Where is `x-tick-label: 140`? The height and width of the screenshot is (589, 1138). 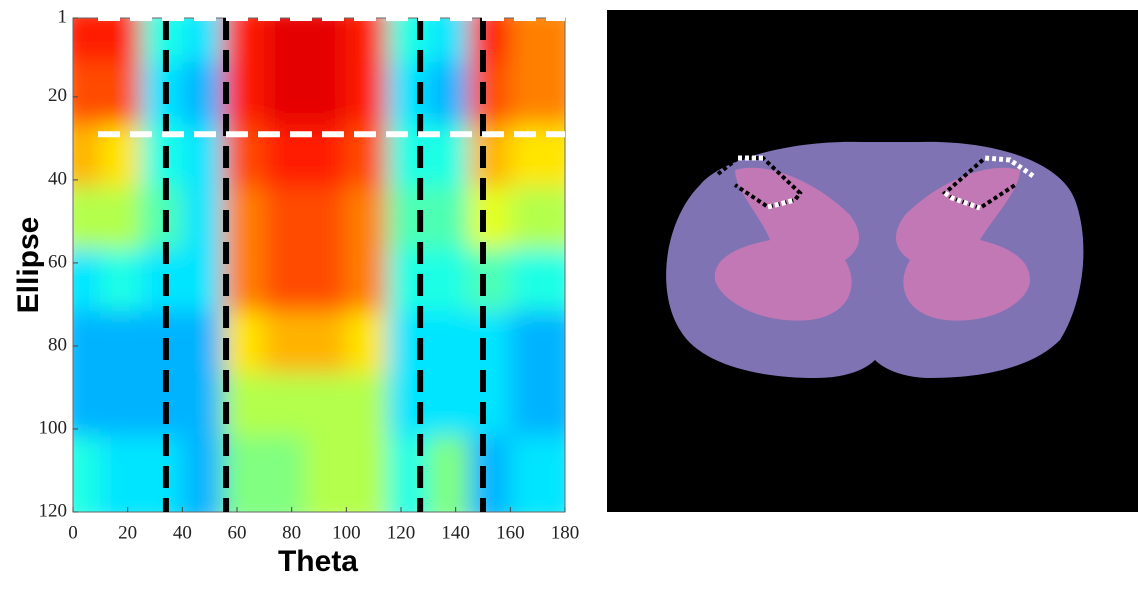 x-tick-label: 140 is located at coordinates (455, 532).